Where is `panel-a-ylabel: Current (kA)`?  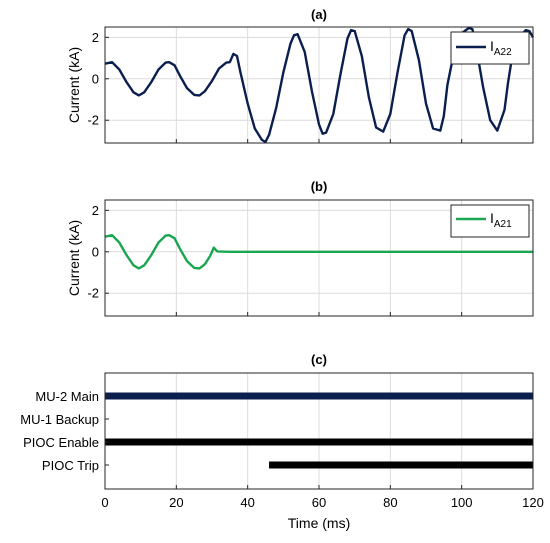 panel-a-ylabel: Current (kA) is located at coordinates (74, 85).